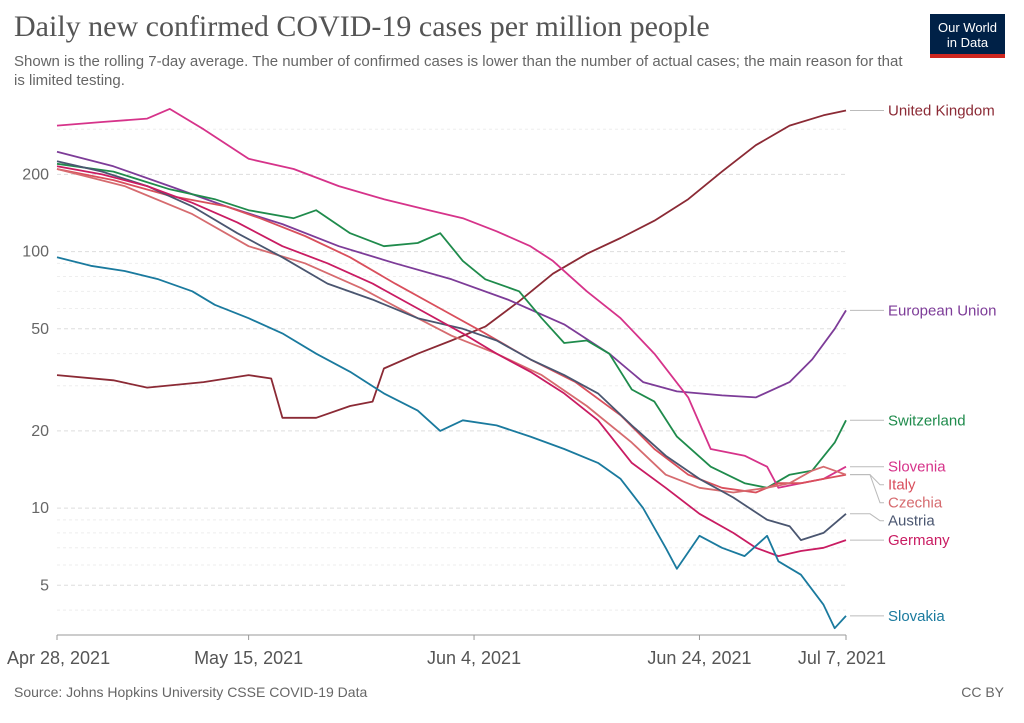 The width and height of the screenshot is (1024, 723). What do you see at coordinates (58, 658) in the screenshot?
I see `x-tick-label: Apr 28, 2021` at bounding box center [58, 658].